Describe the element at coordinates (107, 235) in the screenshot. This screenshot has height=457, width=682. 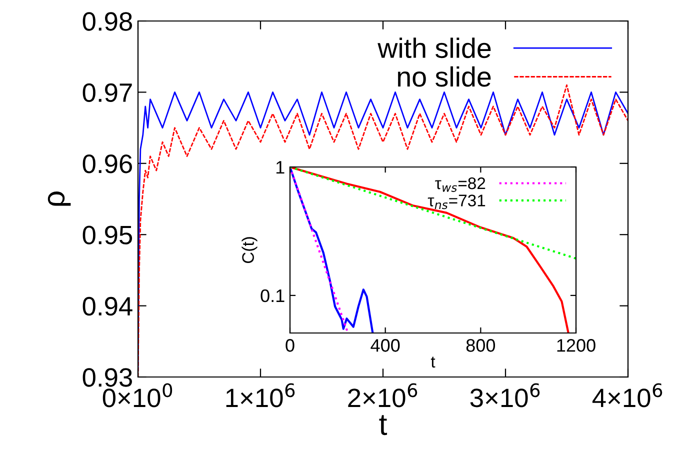
I see `y-tick-label: 0.95` at that location.